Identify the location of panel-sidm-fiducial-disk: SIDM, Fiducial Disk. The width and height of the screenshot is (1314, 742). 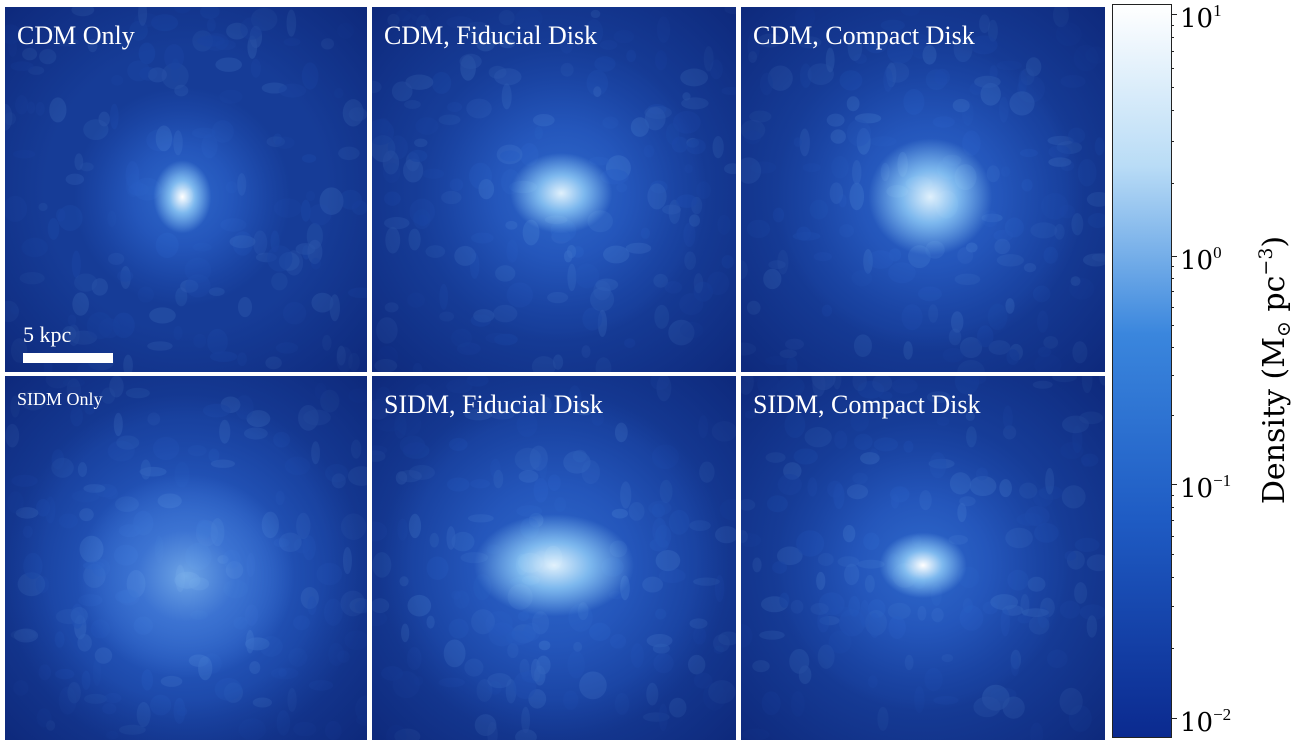
(554, 558).